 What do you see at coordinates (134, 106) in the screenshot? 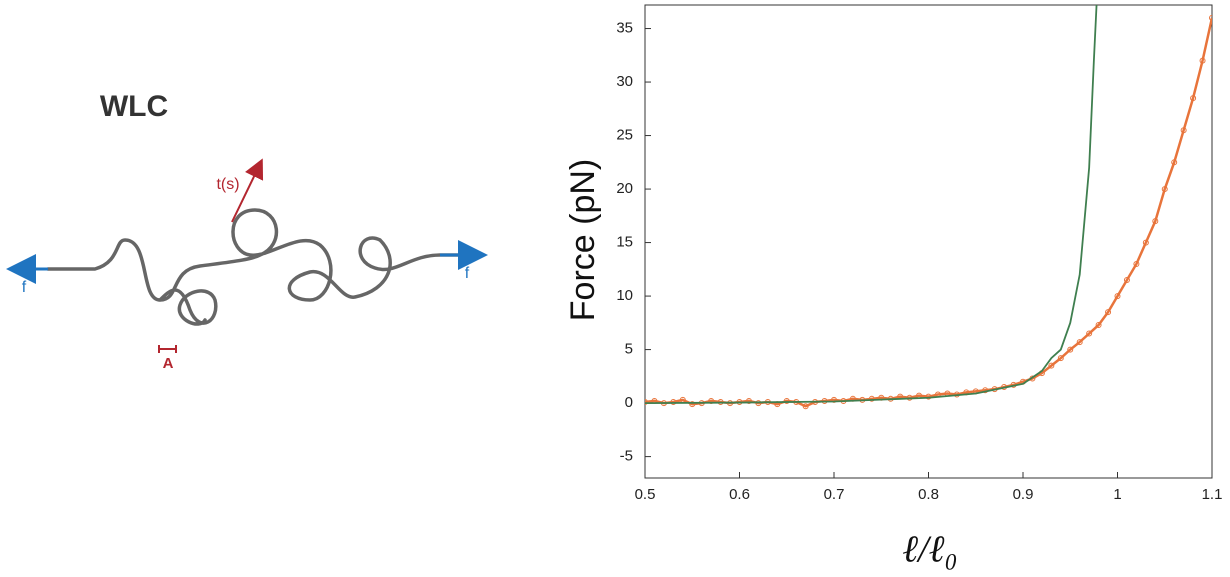
I see `diagram-title: WLC` at bounding box center [134, 106].